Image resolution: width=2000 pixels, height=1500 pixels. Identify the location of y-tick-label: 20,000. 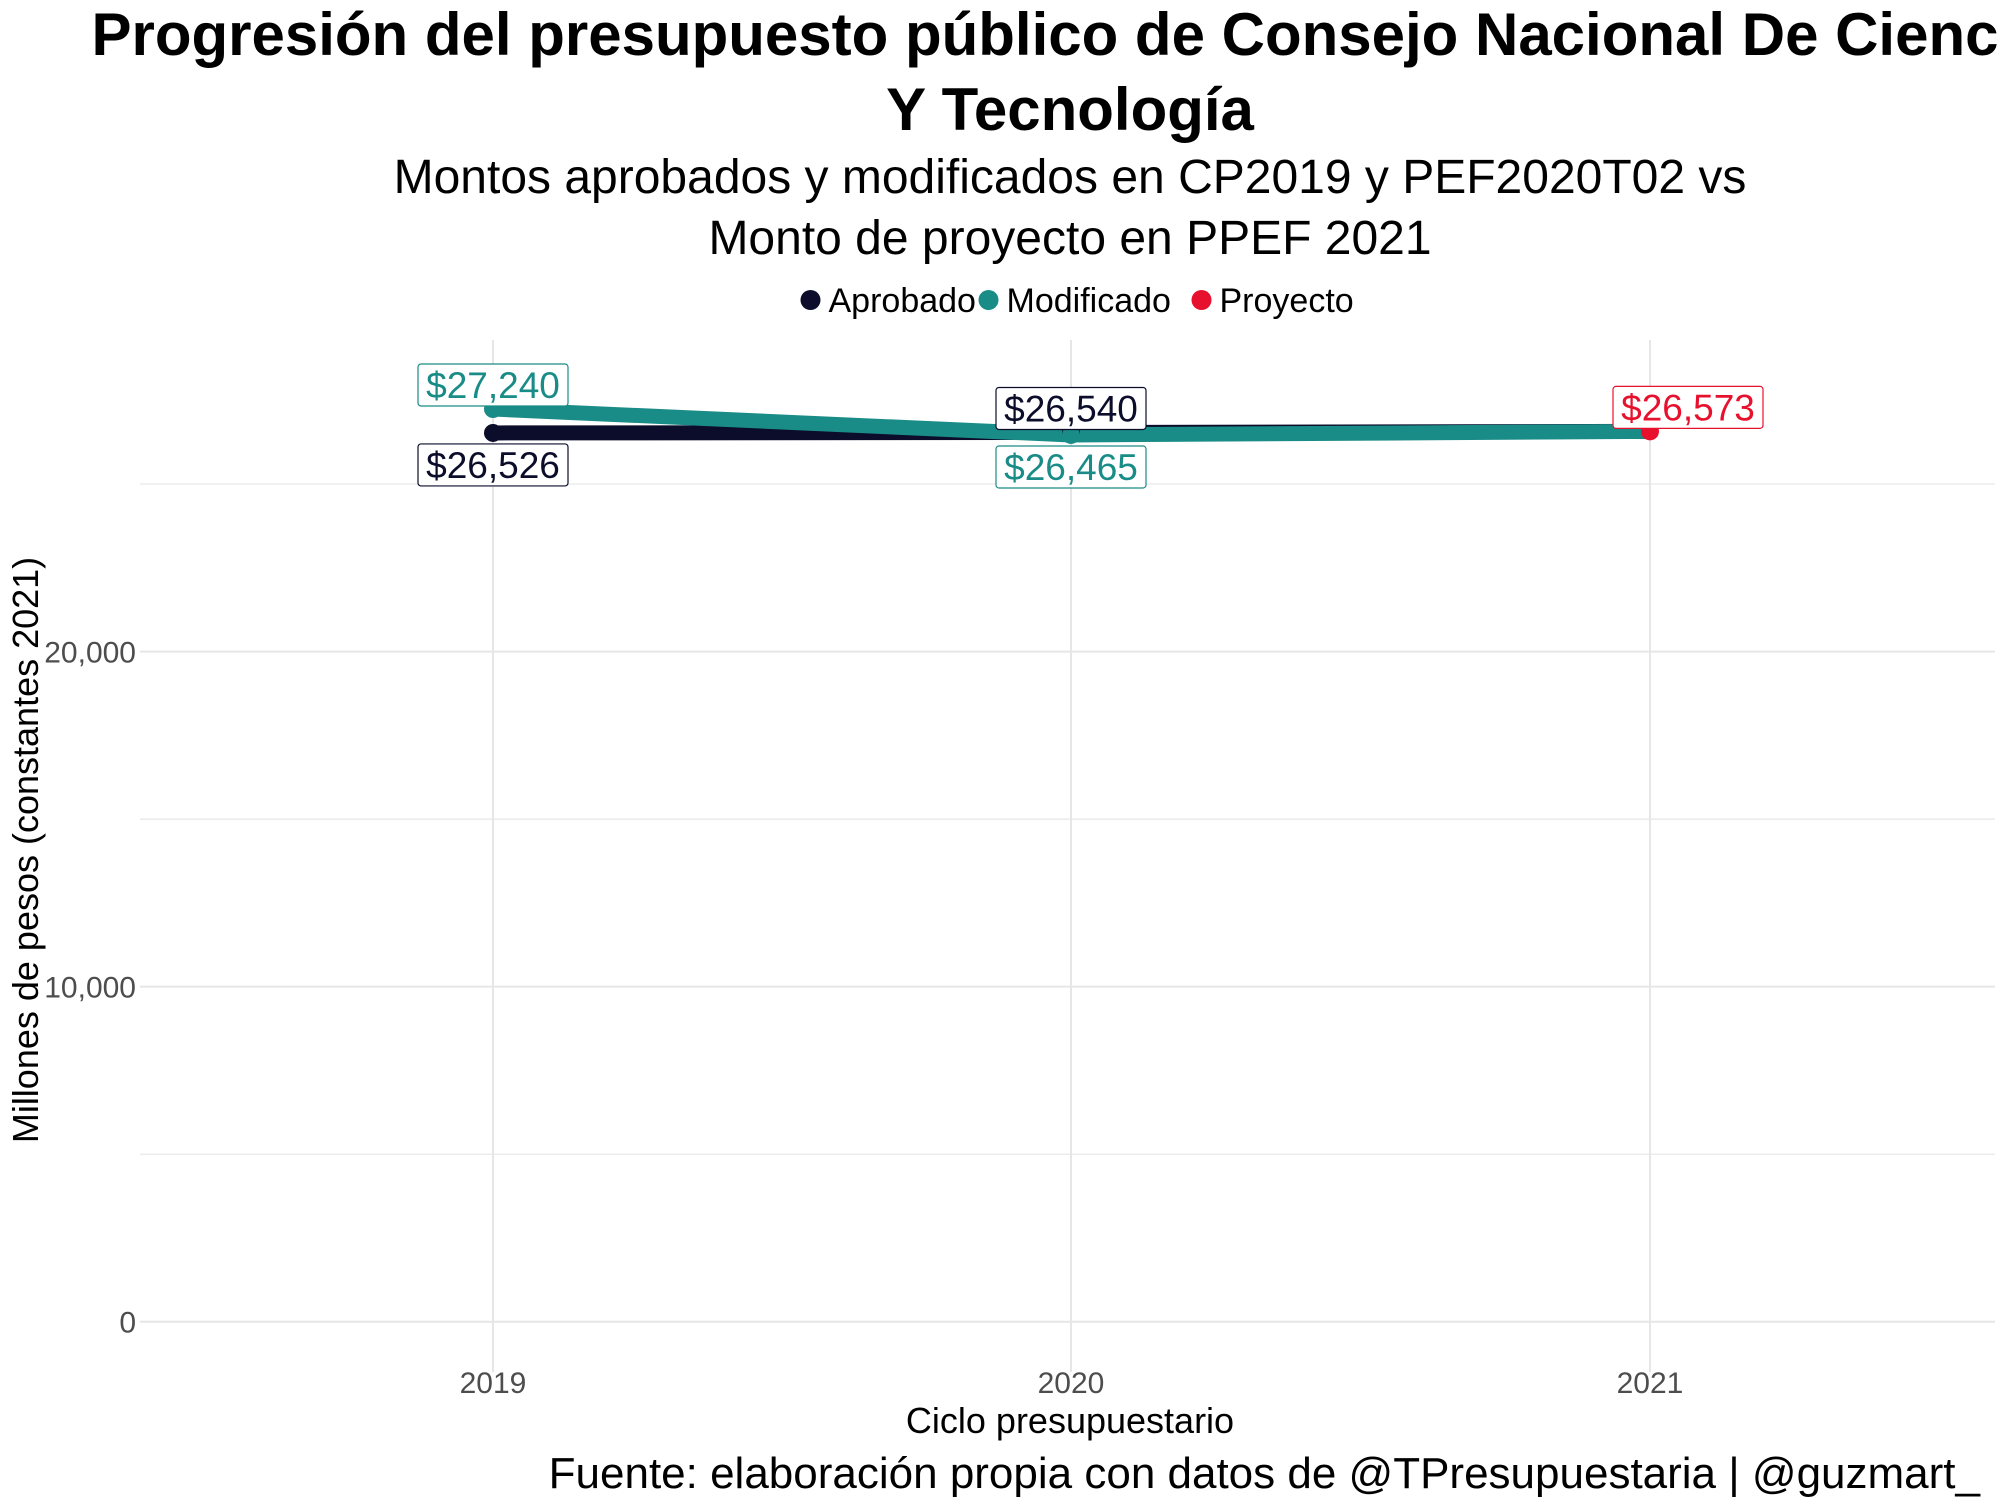
(90, 653).